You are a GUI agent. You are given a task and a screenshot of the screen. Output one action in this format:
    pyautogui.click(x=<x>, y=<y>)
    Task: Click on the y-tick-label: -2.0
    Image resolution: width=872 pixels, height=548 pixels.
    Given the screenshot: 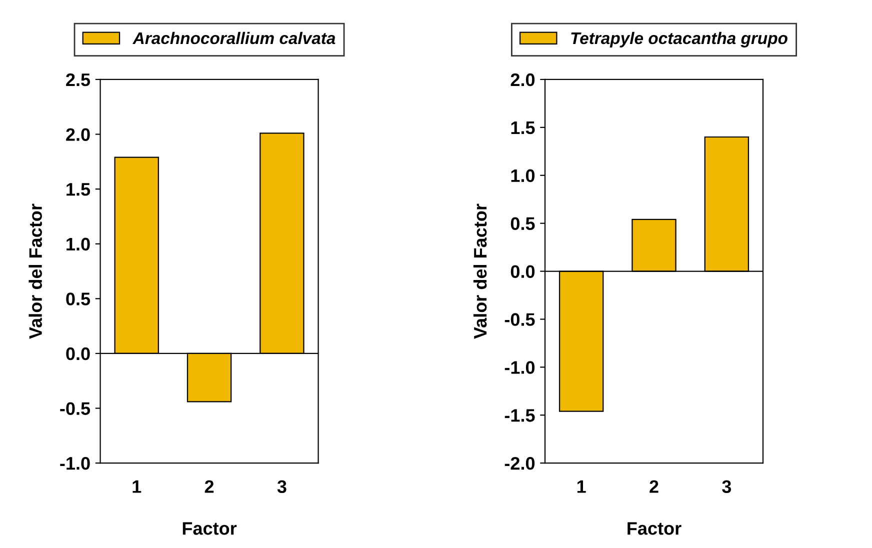 What is the action you would take?
    pyautogui.click(x=519, y=463)
    